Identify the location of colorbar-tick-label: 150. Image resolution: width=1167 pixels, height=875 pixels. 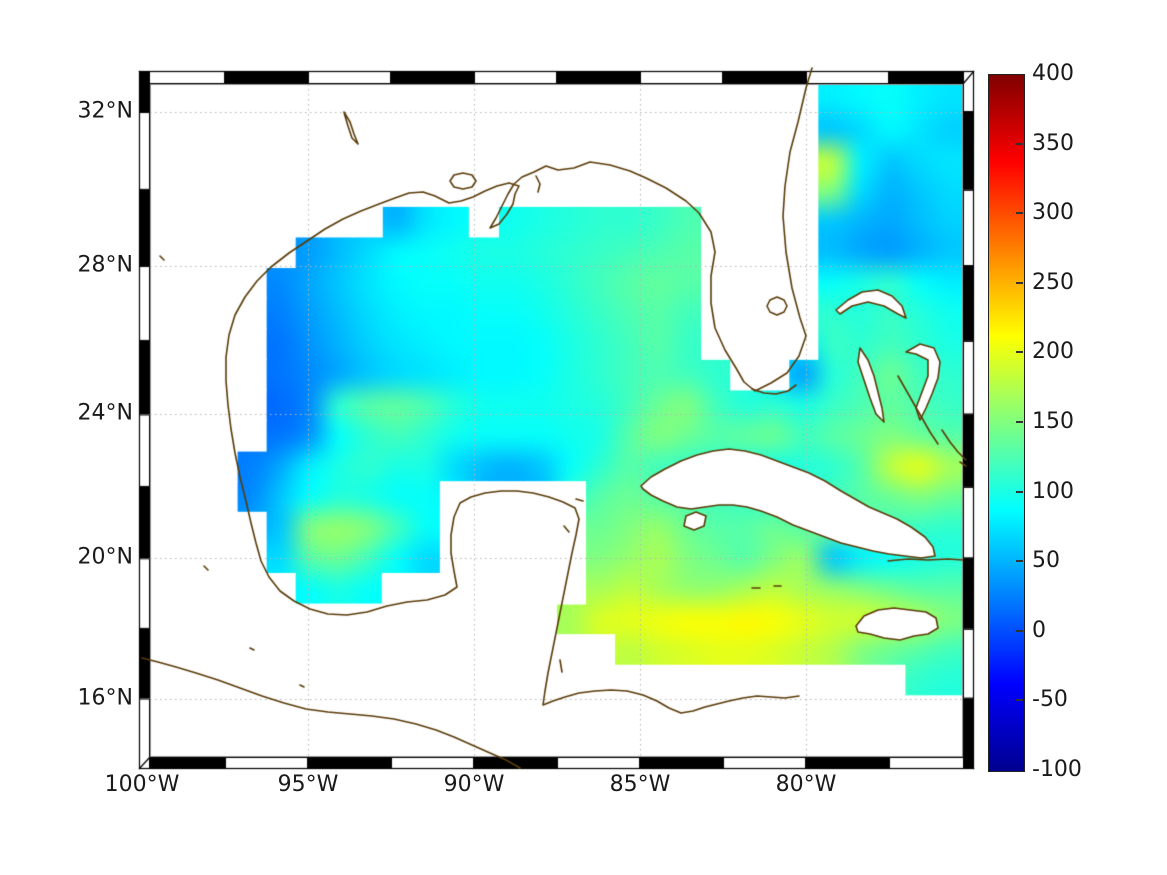
(1053, 421).